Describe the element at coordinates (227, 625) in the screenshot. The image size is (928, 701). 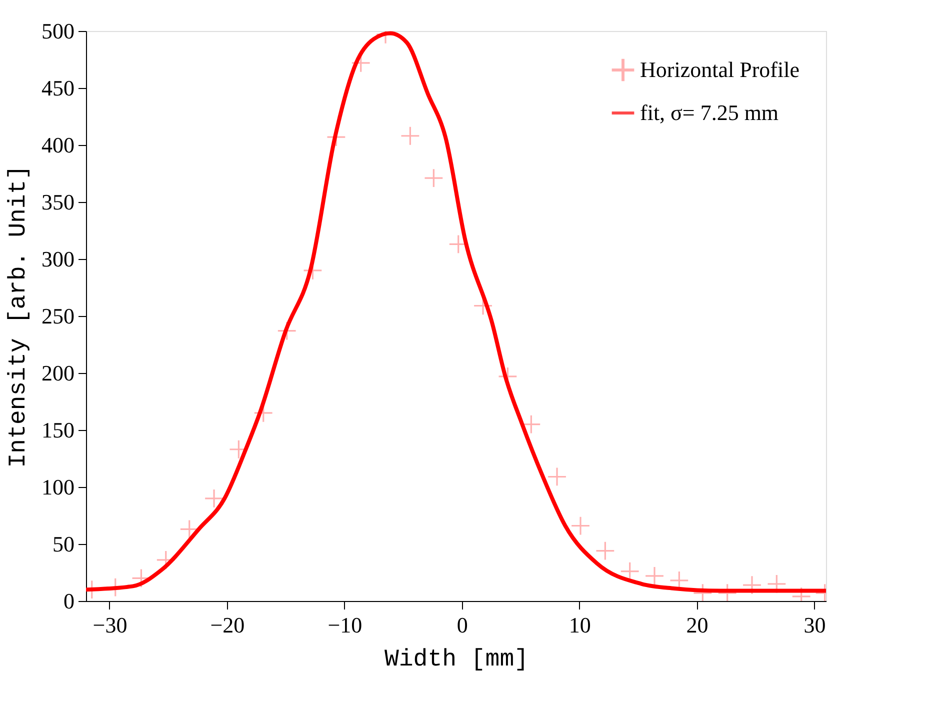
I see `x-tick-label: −20` at that location.